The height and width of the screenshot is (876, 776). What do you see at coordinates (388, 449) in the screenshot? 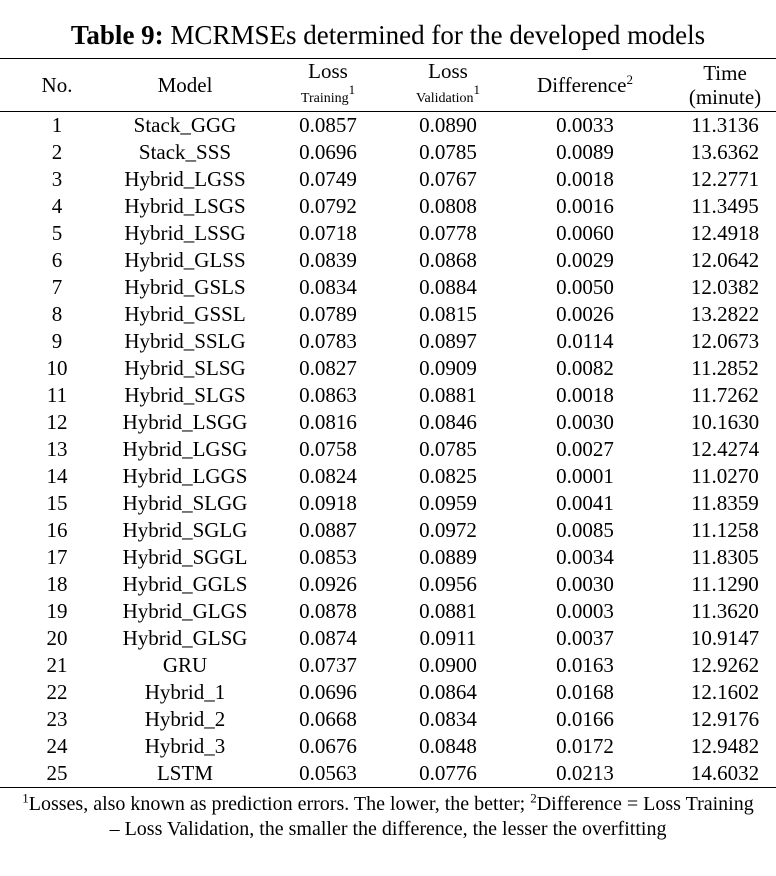
I see `table-row: 13 Hybrid_LGSG 0.0758 0.0785 0.0027 12.4274` at bounding box center [388, 449].